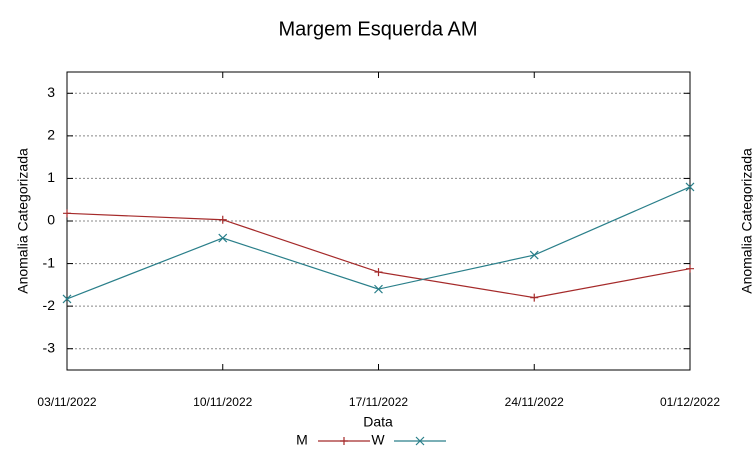 The image size is (753, 459). Describe the element at coordinates (378, 402) in the screenshot. I see `x-tick-label: 17/11/2022` at that location.